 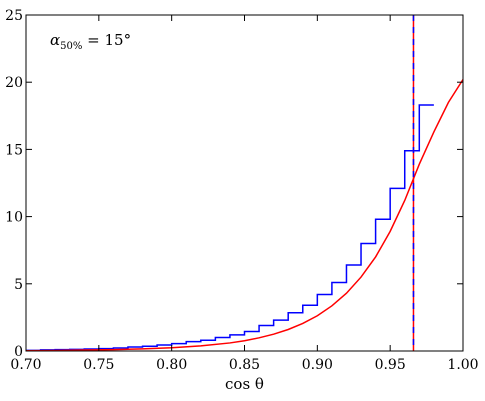 I want to click on y-tick-label-2: 10, so click(x=14, y=218).